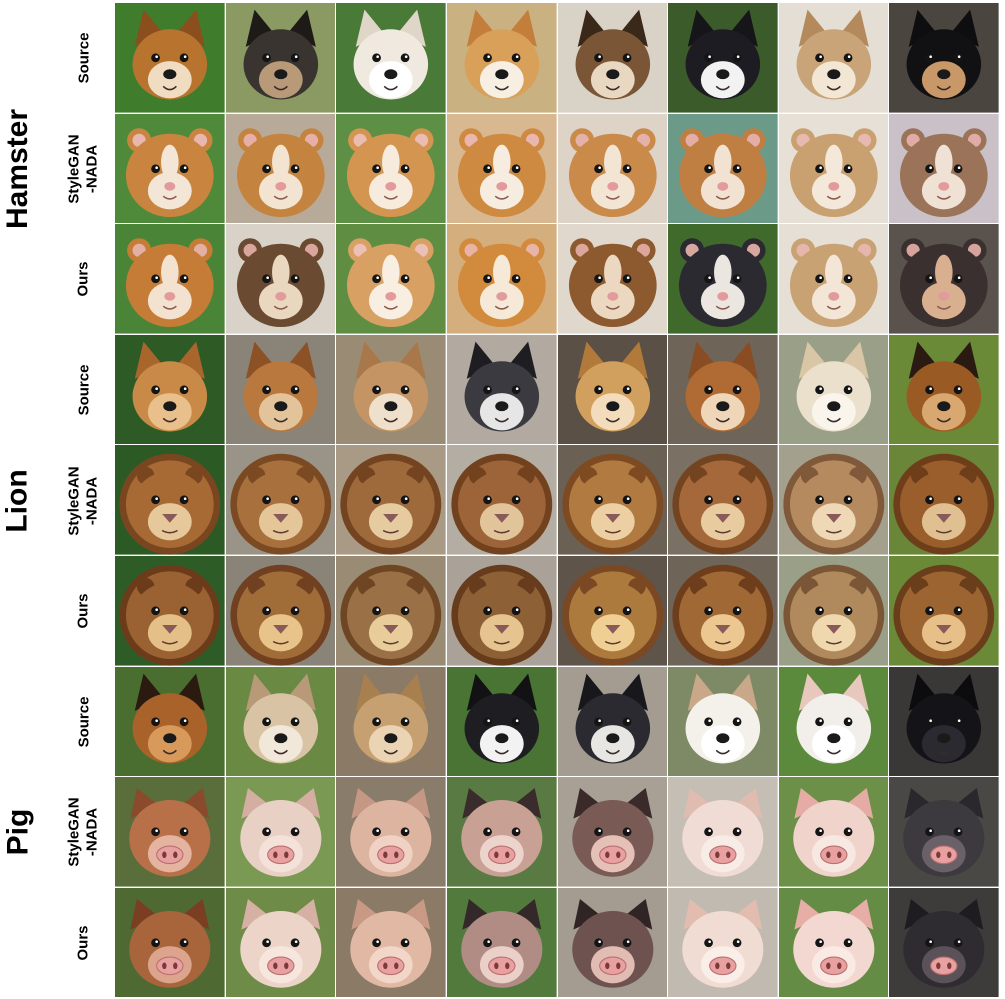 This screenshot has width=1005, height=999. I want to click on group-label-lion: Lion, so click(18, 501).